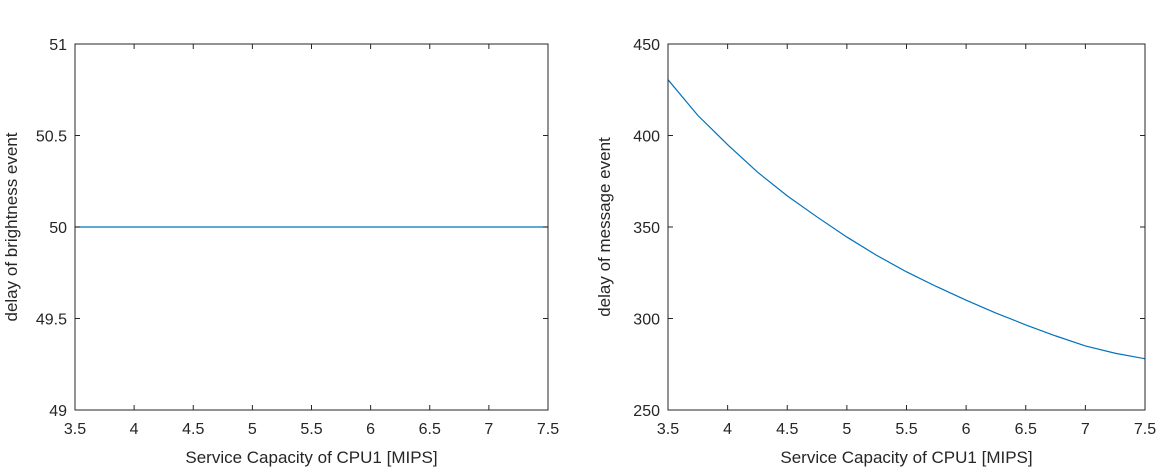  Describe the element at coordinates (646, 45) in the screenshot. I see `y-tick-label: 450` at that location.